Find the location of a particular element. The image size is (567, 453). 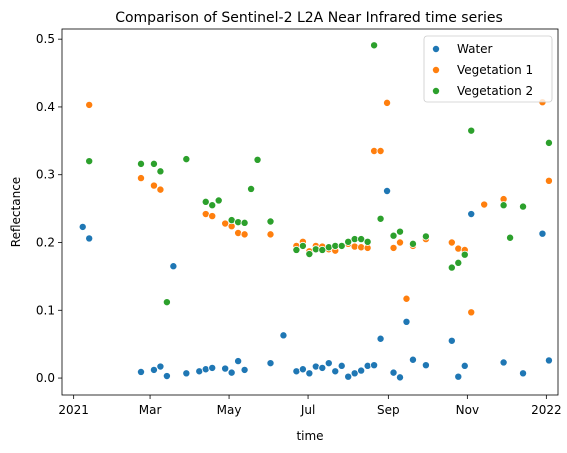

x-tick-label: Sep is located at coordinates (388, 410).